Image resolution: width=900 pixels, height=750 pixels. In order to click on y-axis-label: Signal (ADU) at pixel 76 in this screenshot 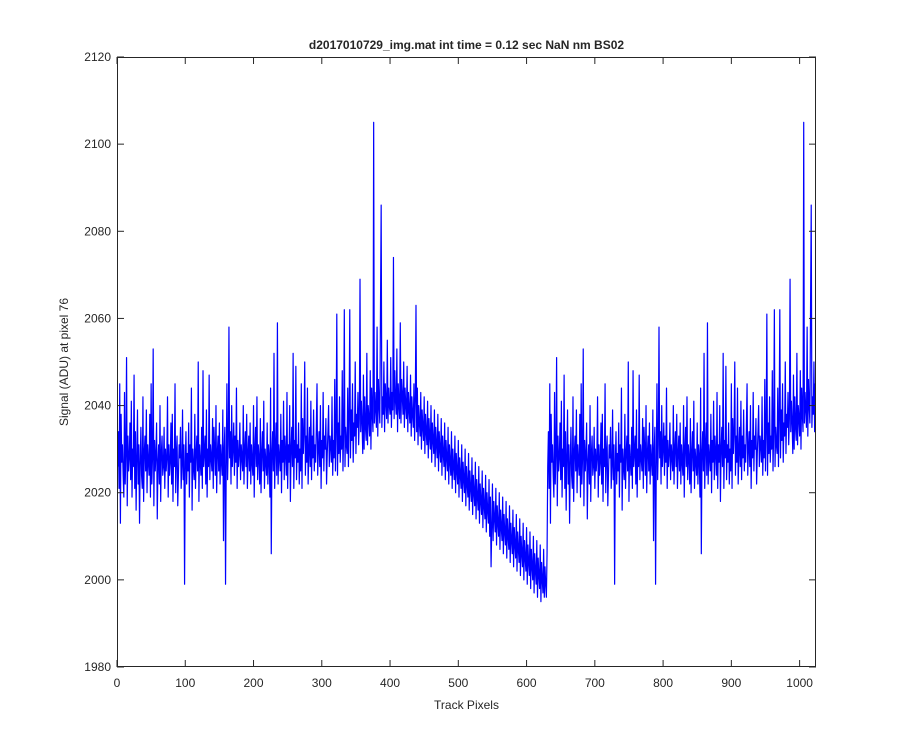, I will do `click(64, 362)`.